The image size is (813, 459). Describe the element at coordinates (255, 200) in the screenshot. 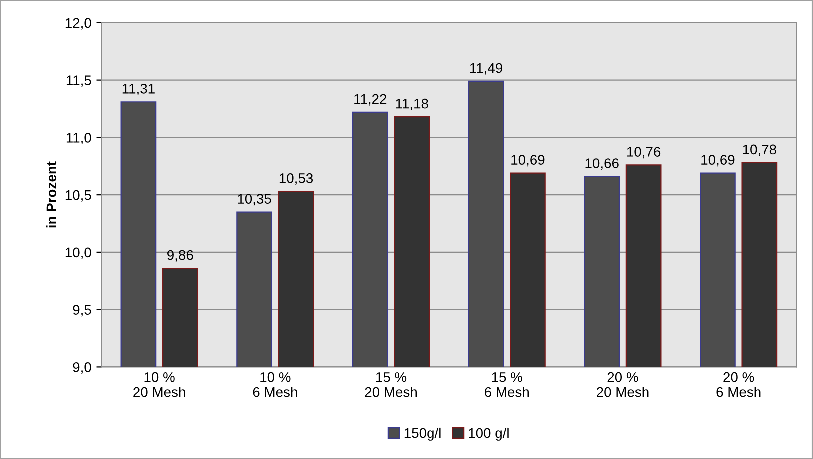

I see `data-label: 10,35` at that location.